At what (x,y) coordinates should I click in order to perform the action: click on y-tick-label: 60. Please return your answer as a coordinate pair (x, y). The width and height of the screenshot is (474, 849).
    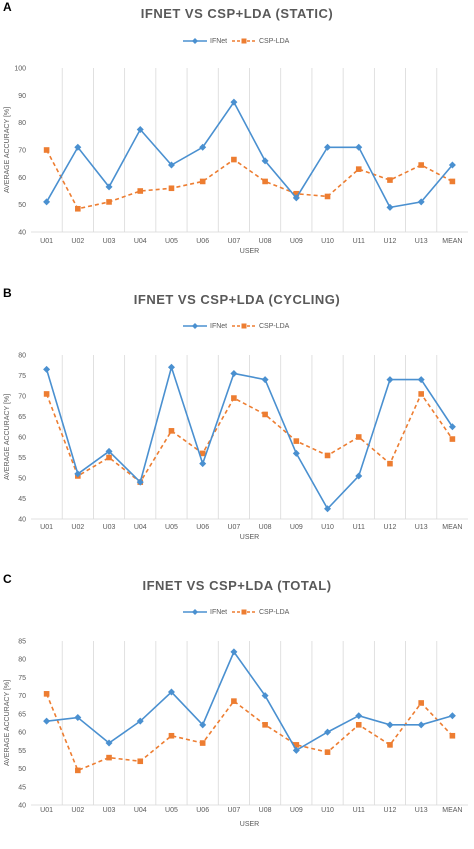
    Looking at the image, I should click on (22, 438).